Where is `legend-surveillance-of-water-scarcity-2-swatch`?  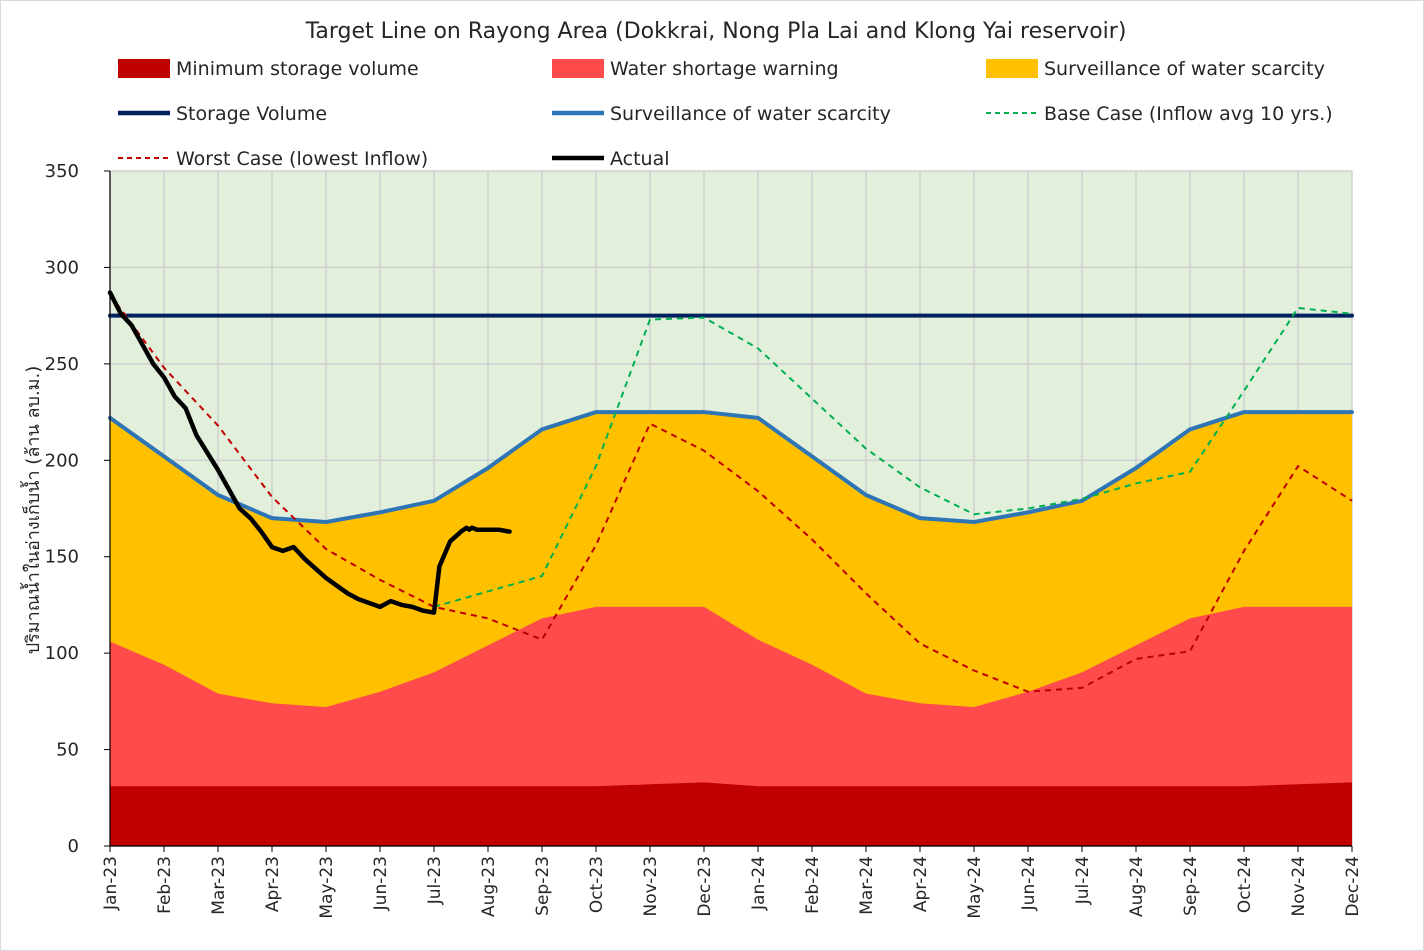
legend-surveillance-of-water-scarcity-2-swatch is located at coordinates (1012, 68).